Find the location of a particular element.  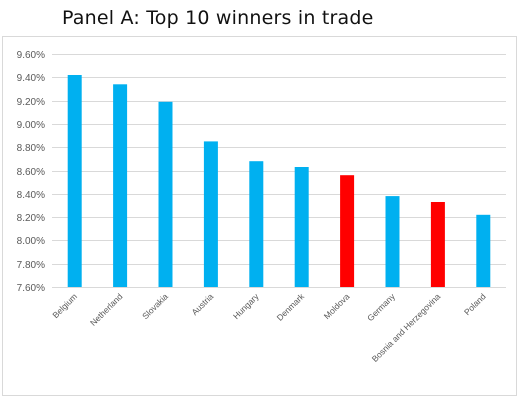

x-tick-label: Netherland is located at coordinates (106, 309).